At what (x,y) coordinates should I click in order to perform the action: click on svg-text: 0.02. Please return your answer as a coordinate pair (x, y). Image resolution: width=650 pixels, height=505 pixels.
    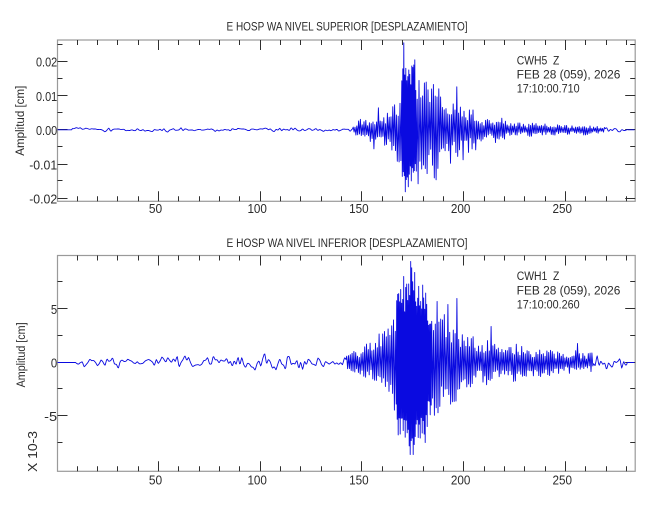
    Looking at the image, I should click on (46, 62).